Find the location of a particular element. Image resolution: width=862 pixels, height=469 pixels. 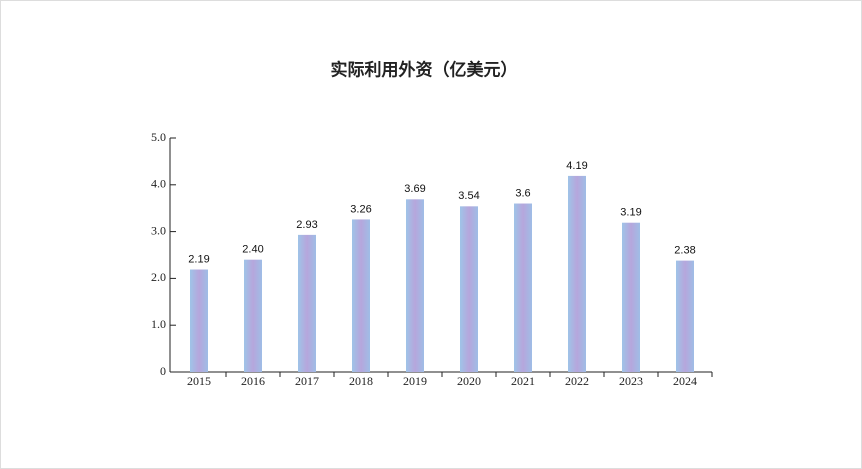

y-tick-label: 1.0 is located at coordinates (158, 324).